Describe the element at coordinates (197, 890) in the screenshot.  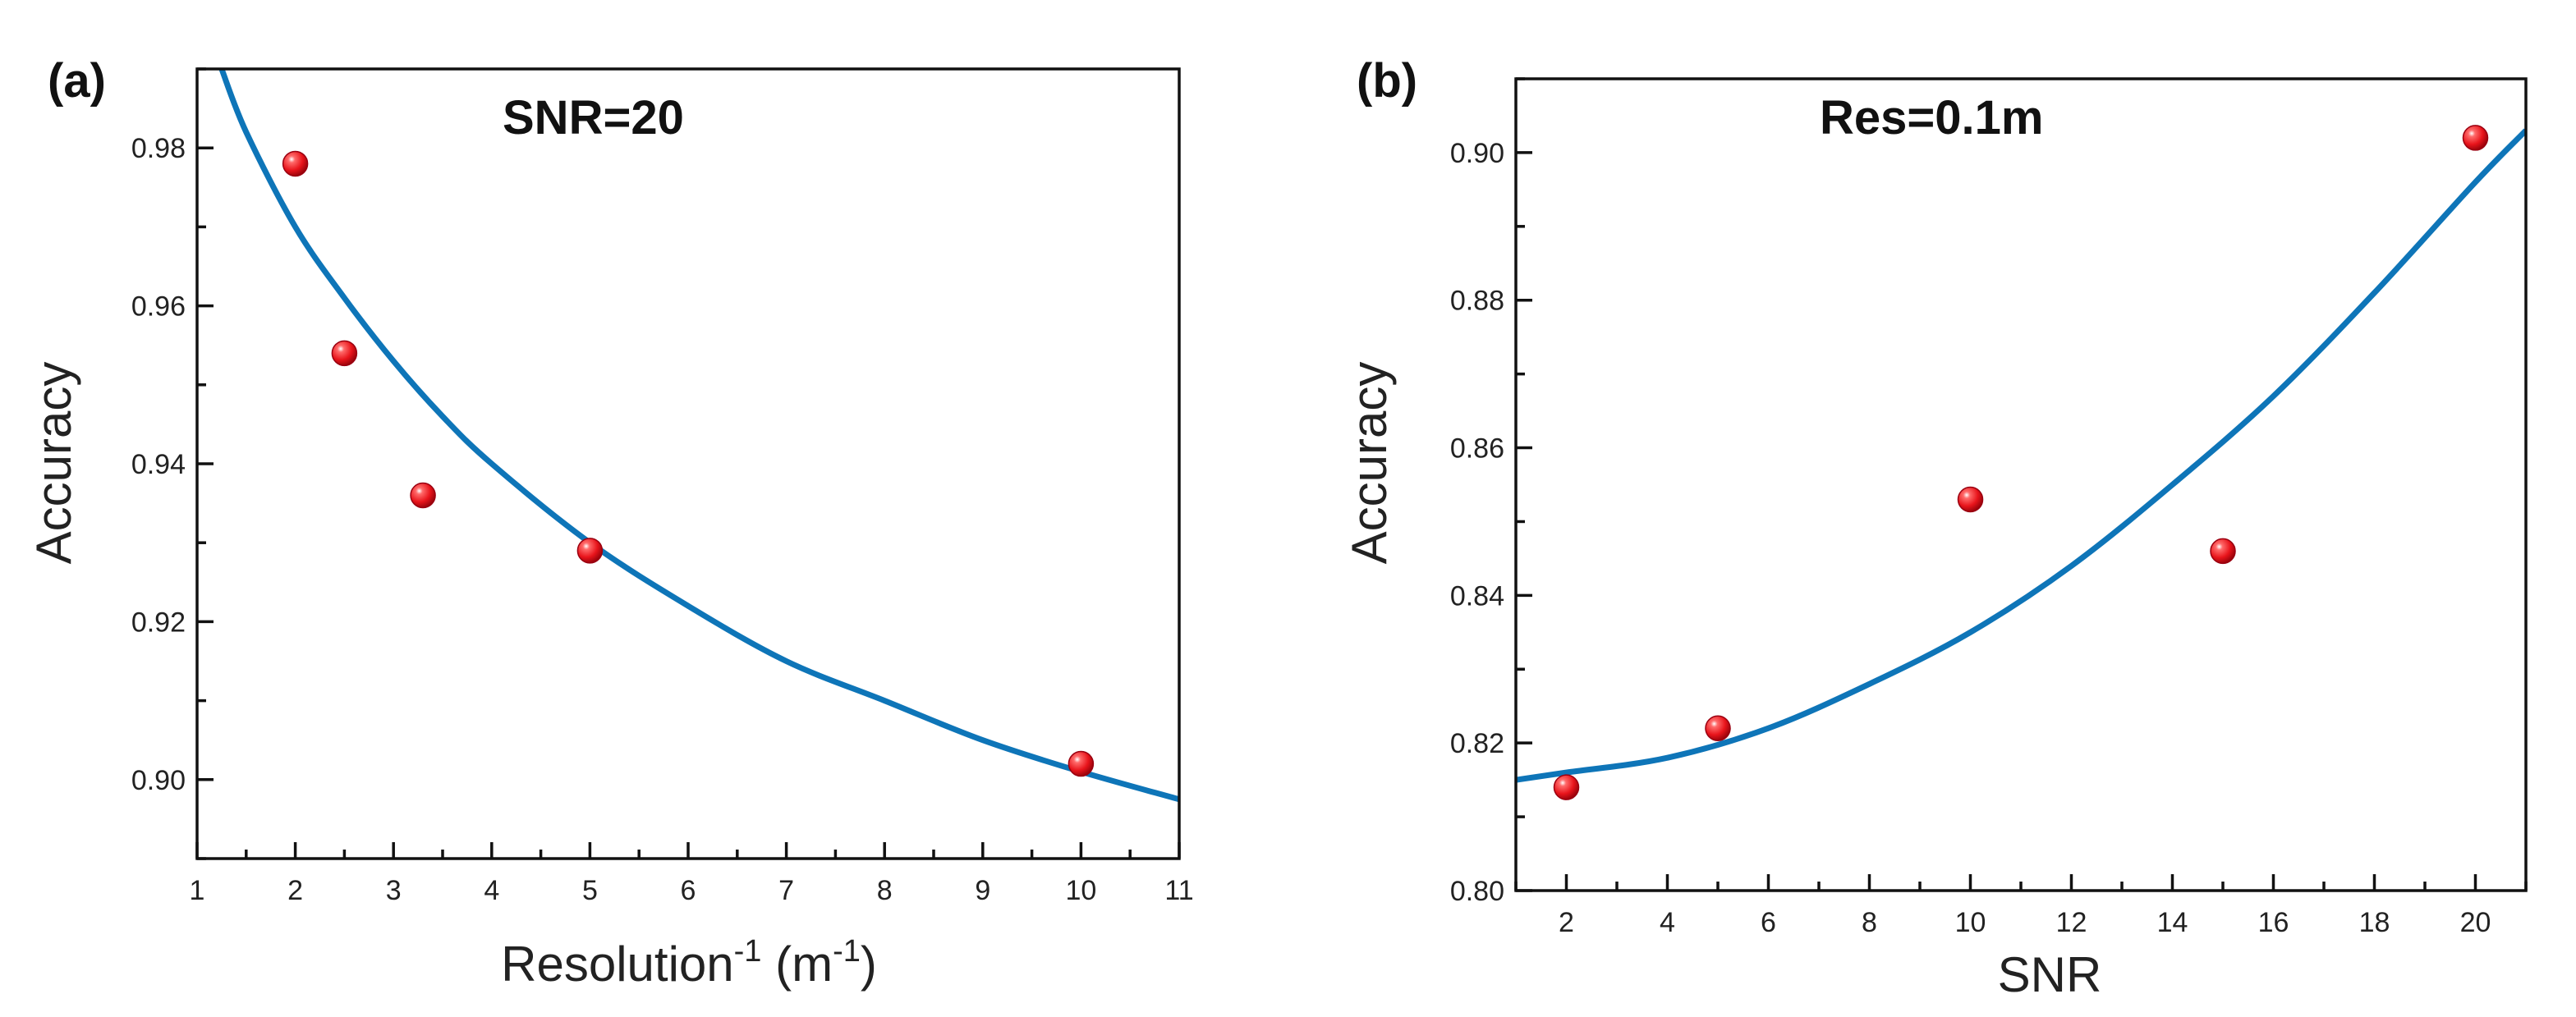
I see `x-tick-label-a: 1` at that location.